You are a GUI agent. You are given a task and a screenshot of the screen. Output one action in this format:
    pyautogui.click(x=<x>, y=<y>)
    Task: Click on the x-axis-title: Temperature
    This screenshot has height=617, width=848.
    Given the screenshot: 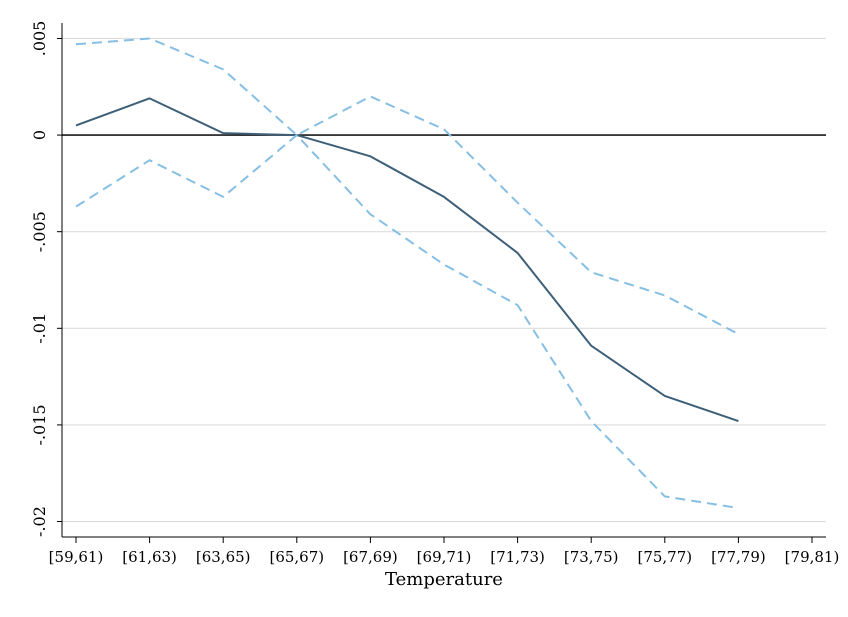 What is the action you would take?
    pyautogui.click(x=444, y=579)
    